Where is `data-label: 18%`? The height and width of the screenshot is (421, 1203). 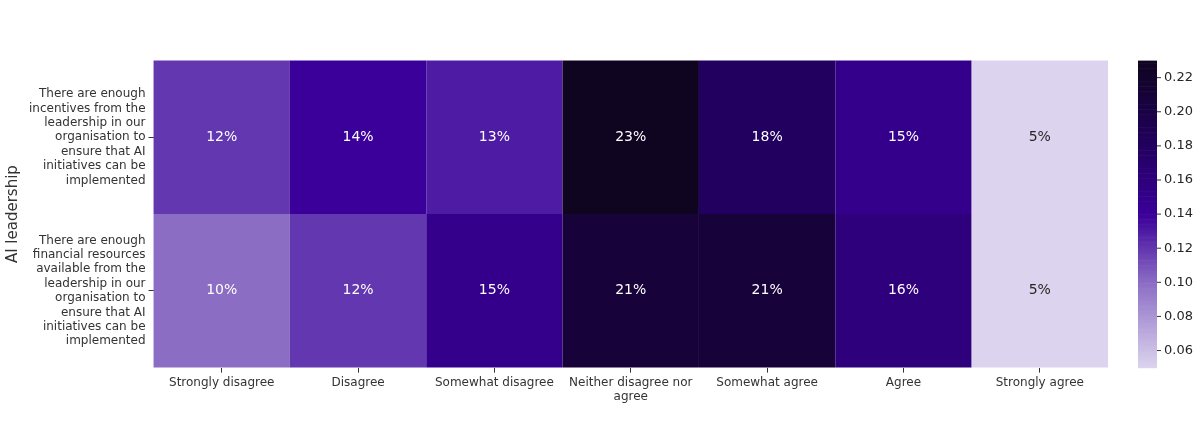
data-label: 18% is located at coordinates (767, 135).